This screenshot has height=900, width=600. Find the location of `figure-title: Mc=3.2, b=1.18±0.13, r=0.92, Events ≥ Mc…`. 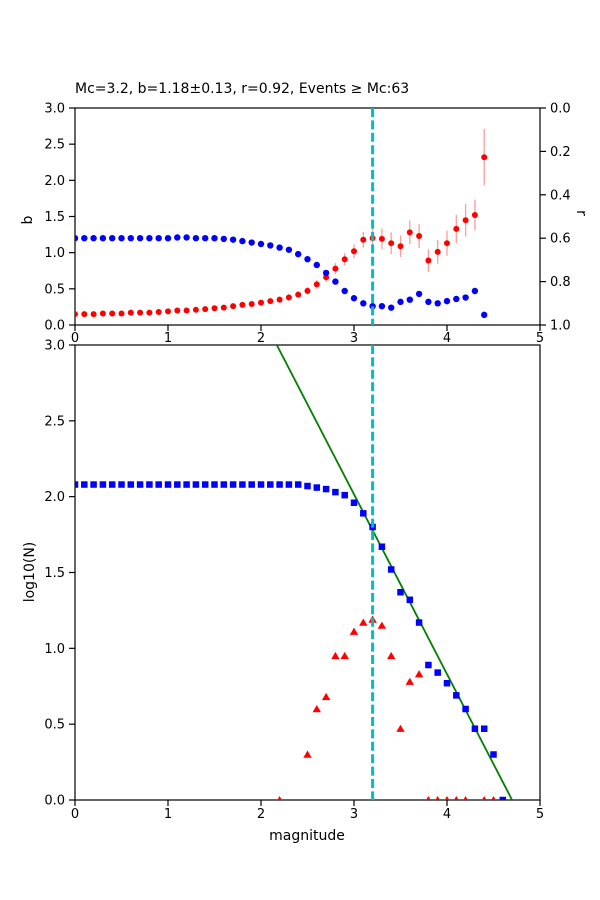

figure-title: Mc=3.2, b=1.18±0.13, r=0.92, Events ≥ Mc… is located at coordinates (242, 89).